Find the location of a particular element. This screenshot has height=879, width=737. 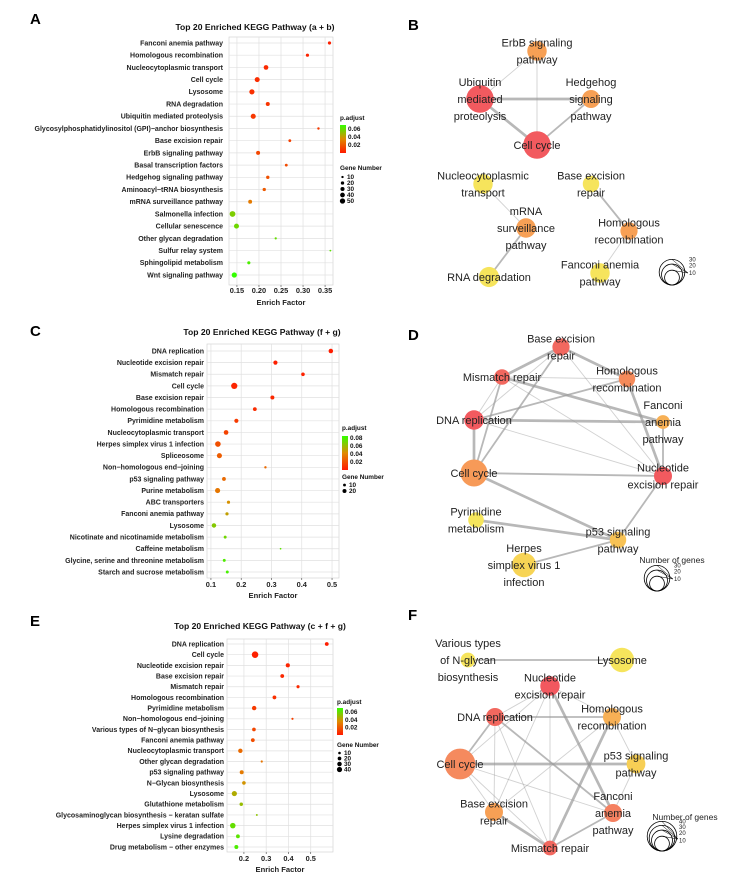

pathway-label: Glycine, serine and threonine metabolism is located at coordinates (134, 561).